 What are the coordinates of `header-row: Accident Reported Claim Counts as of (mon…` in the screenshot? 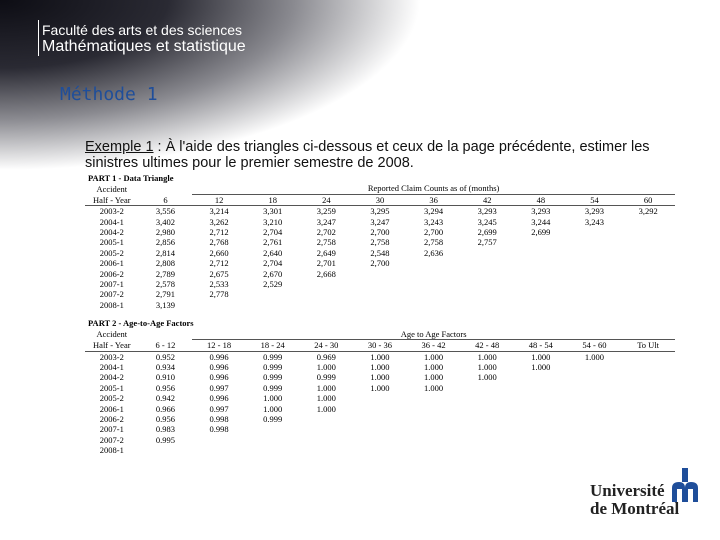 It's located at (380, 189).